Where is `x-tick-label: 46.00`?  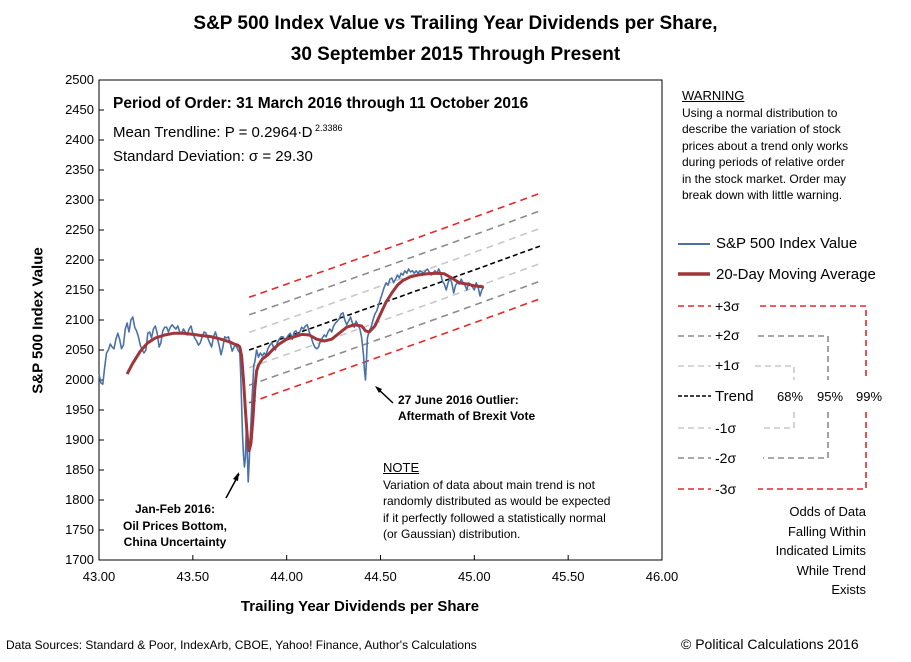
x-tick-label: 46.00 is located at coordinates (662, 576).